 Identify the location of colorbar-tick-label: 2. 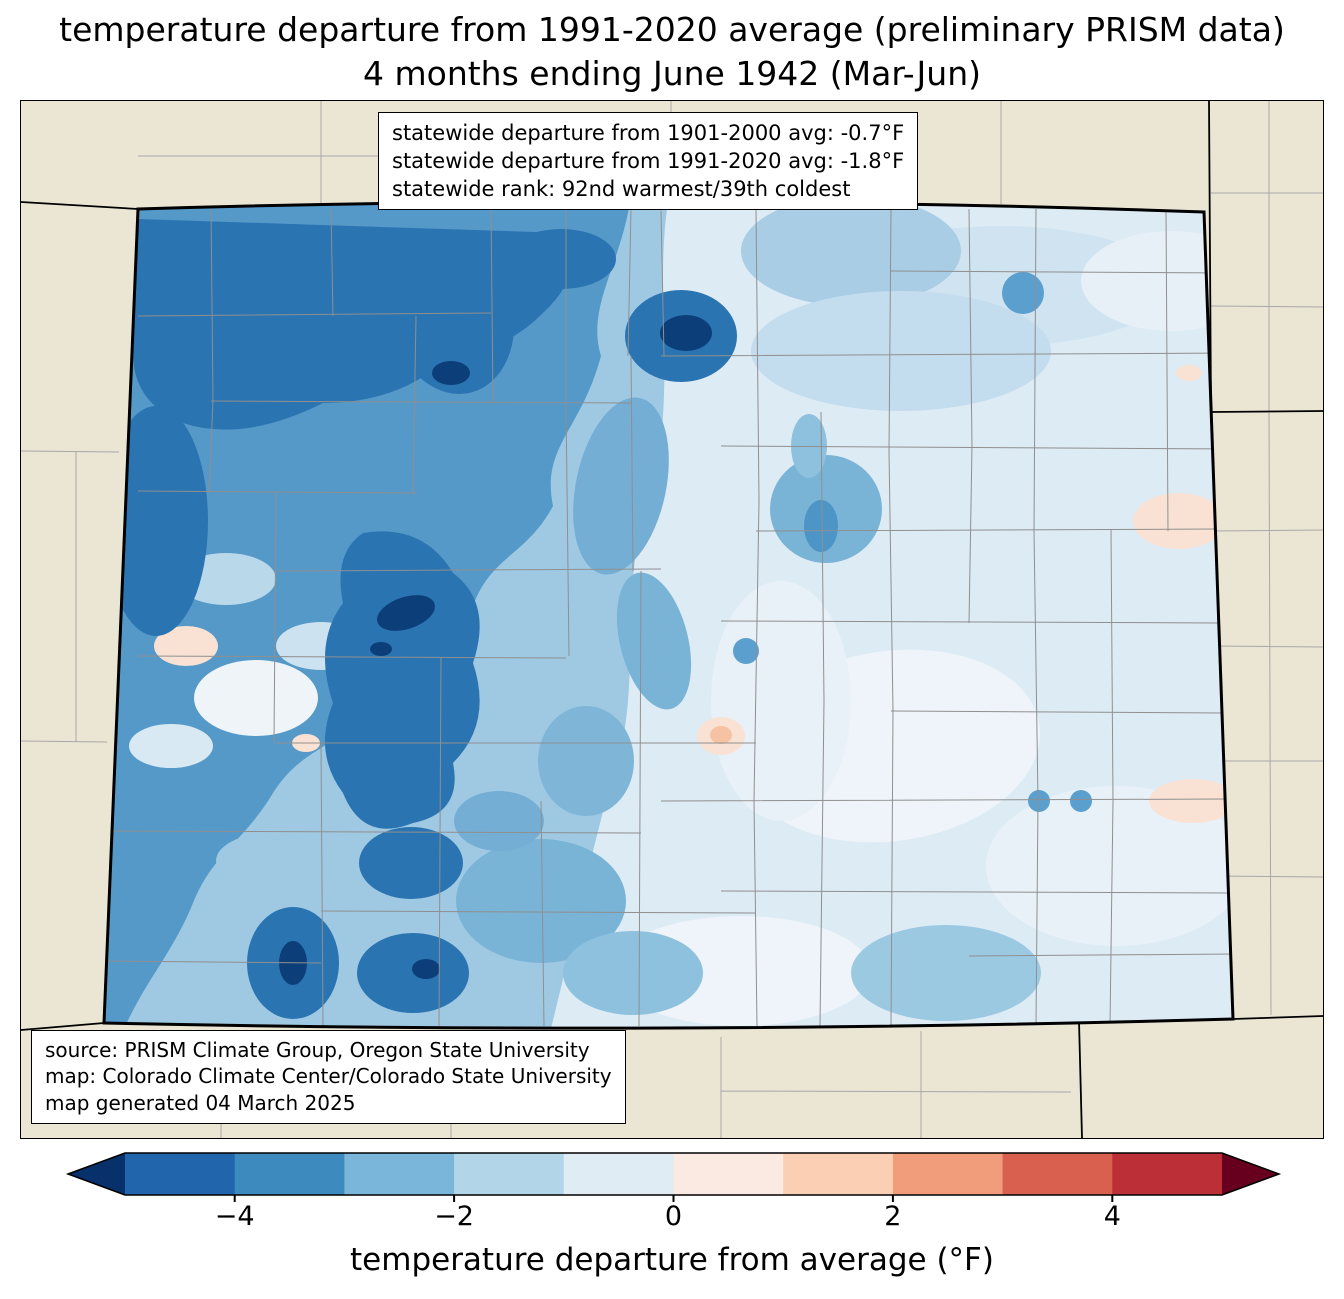
(893, 1216).